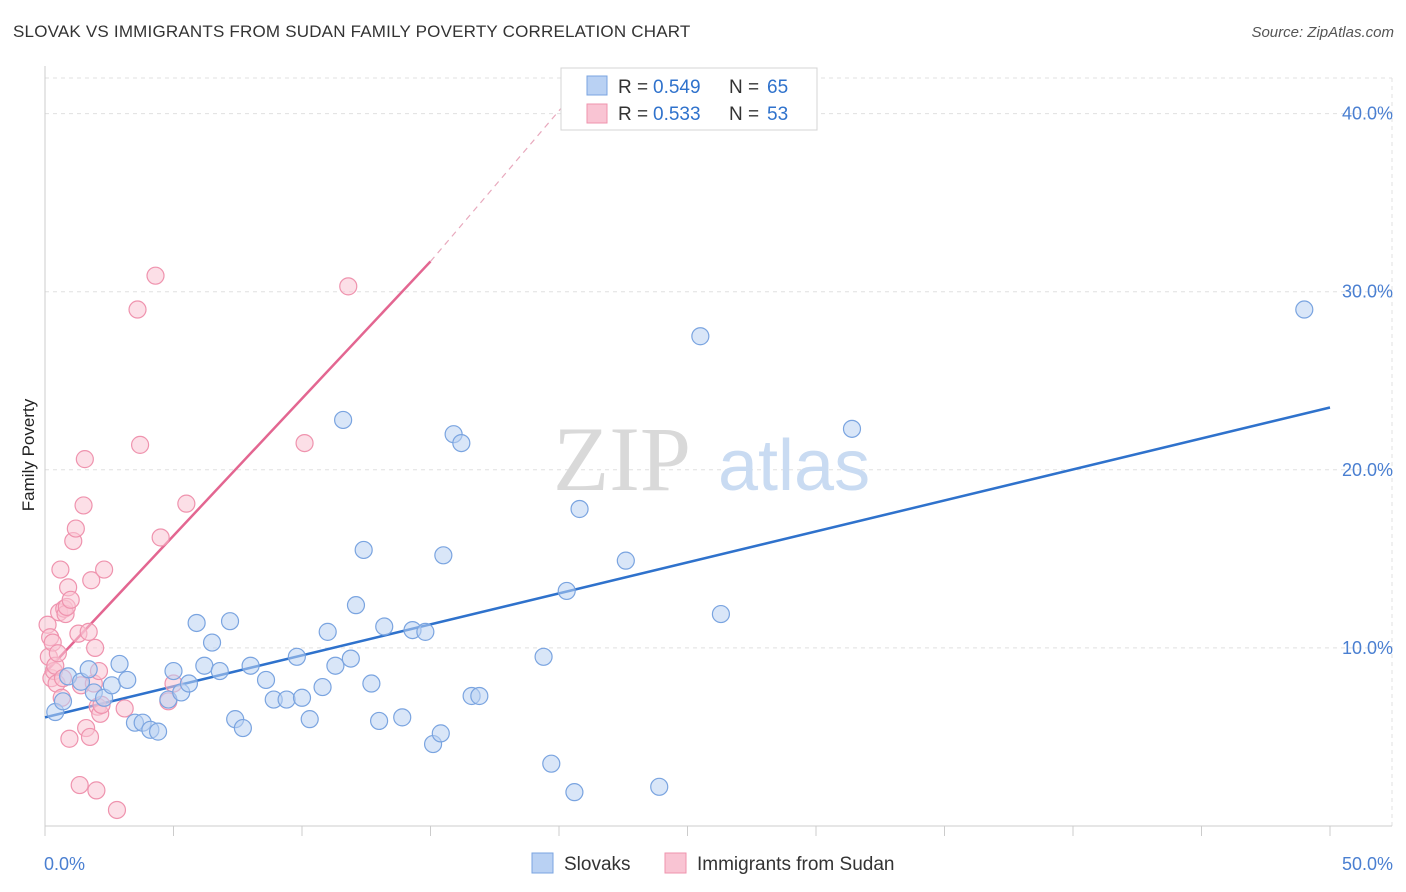 Image resolution: width=1406 pixels, height=892 pixels. I want to click on legend-r-label-1: R =, so click(633, 87).